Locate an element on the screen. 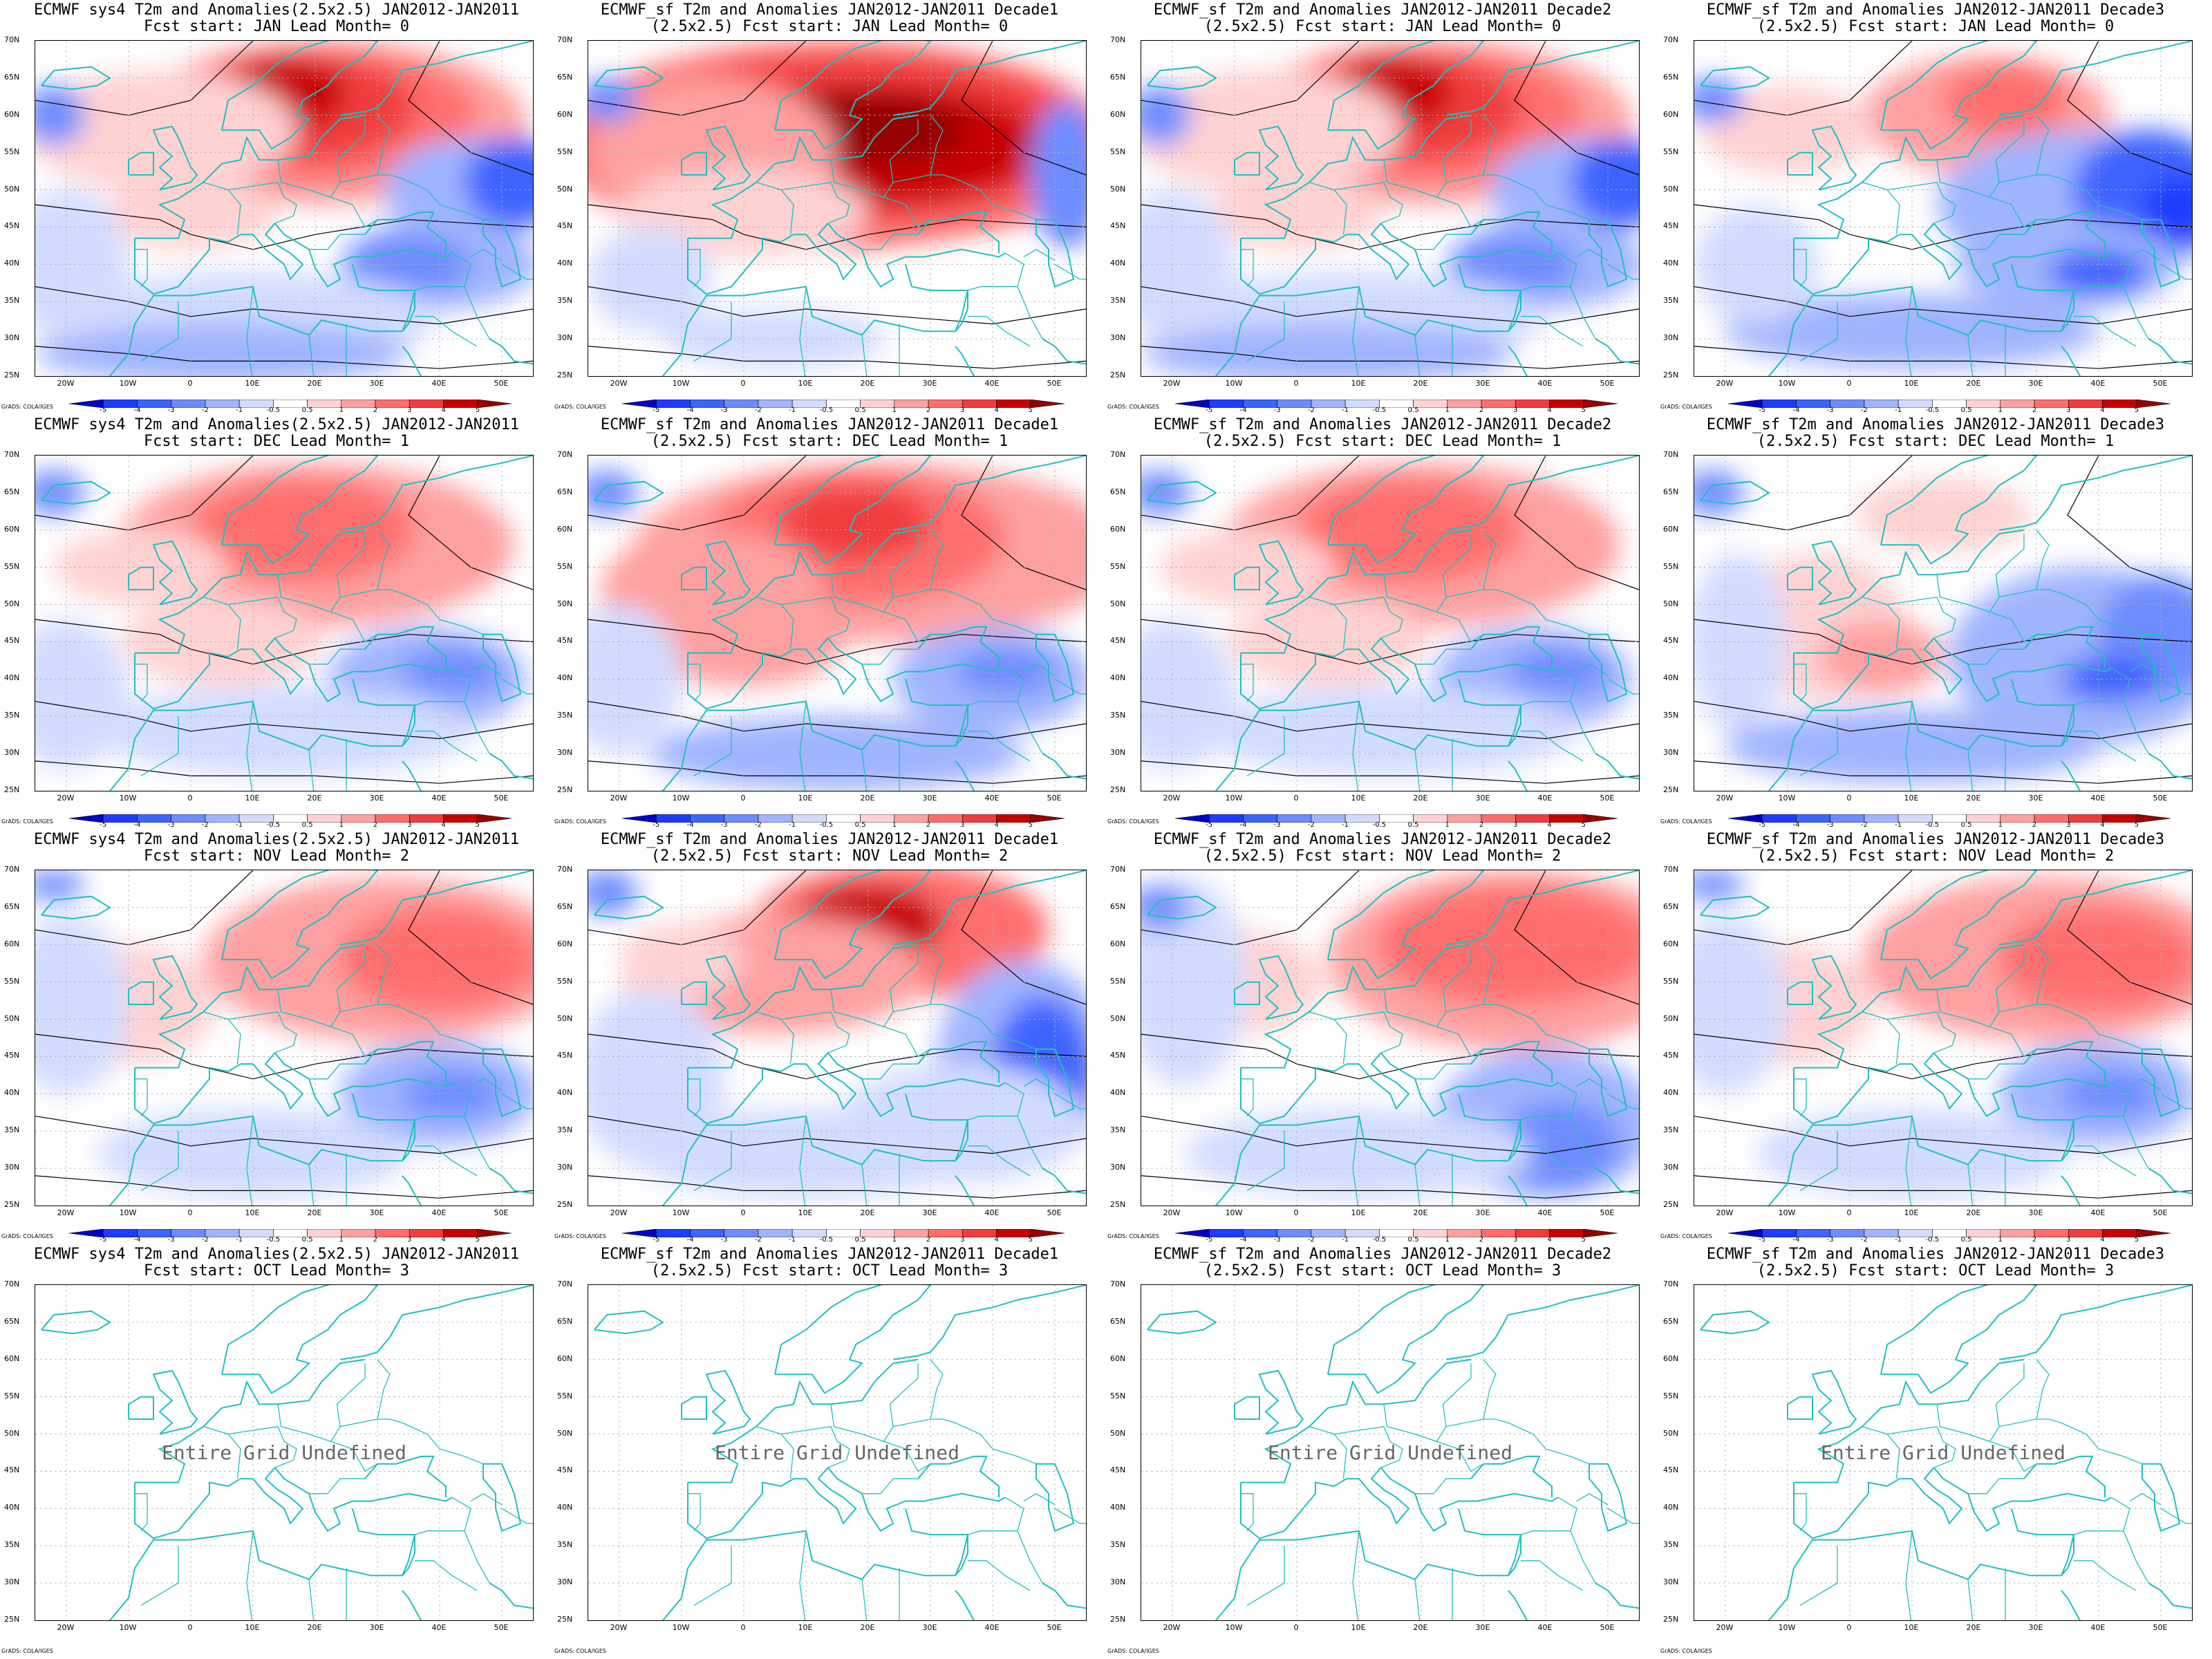 Image resolution: width=2212 pixels, height=1659 pixels. anomaly-map is located at coordinates (838, 1038).